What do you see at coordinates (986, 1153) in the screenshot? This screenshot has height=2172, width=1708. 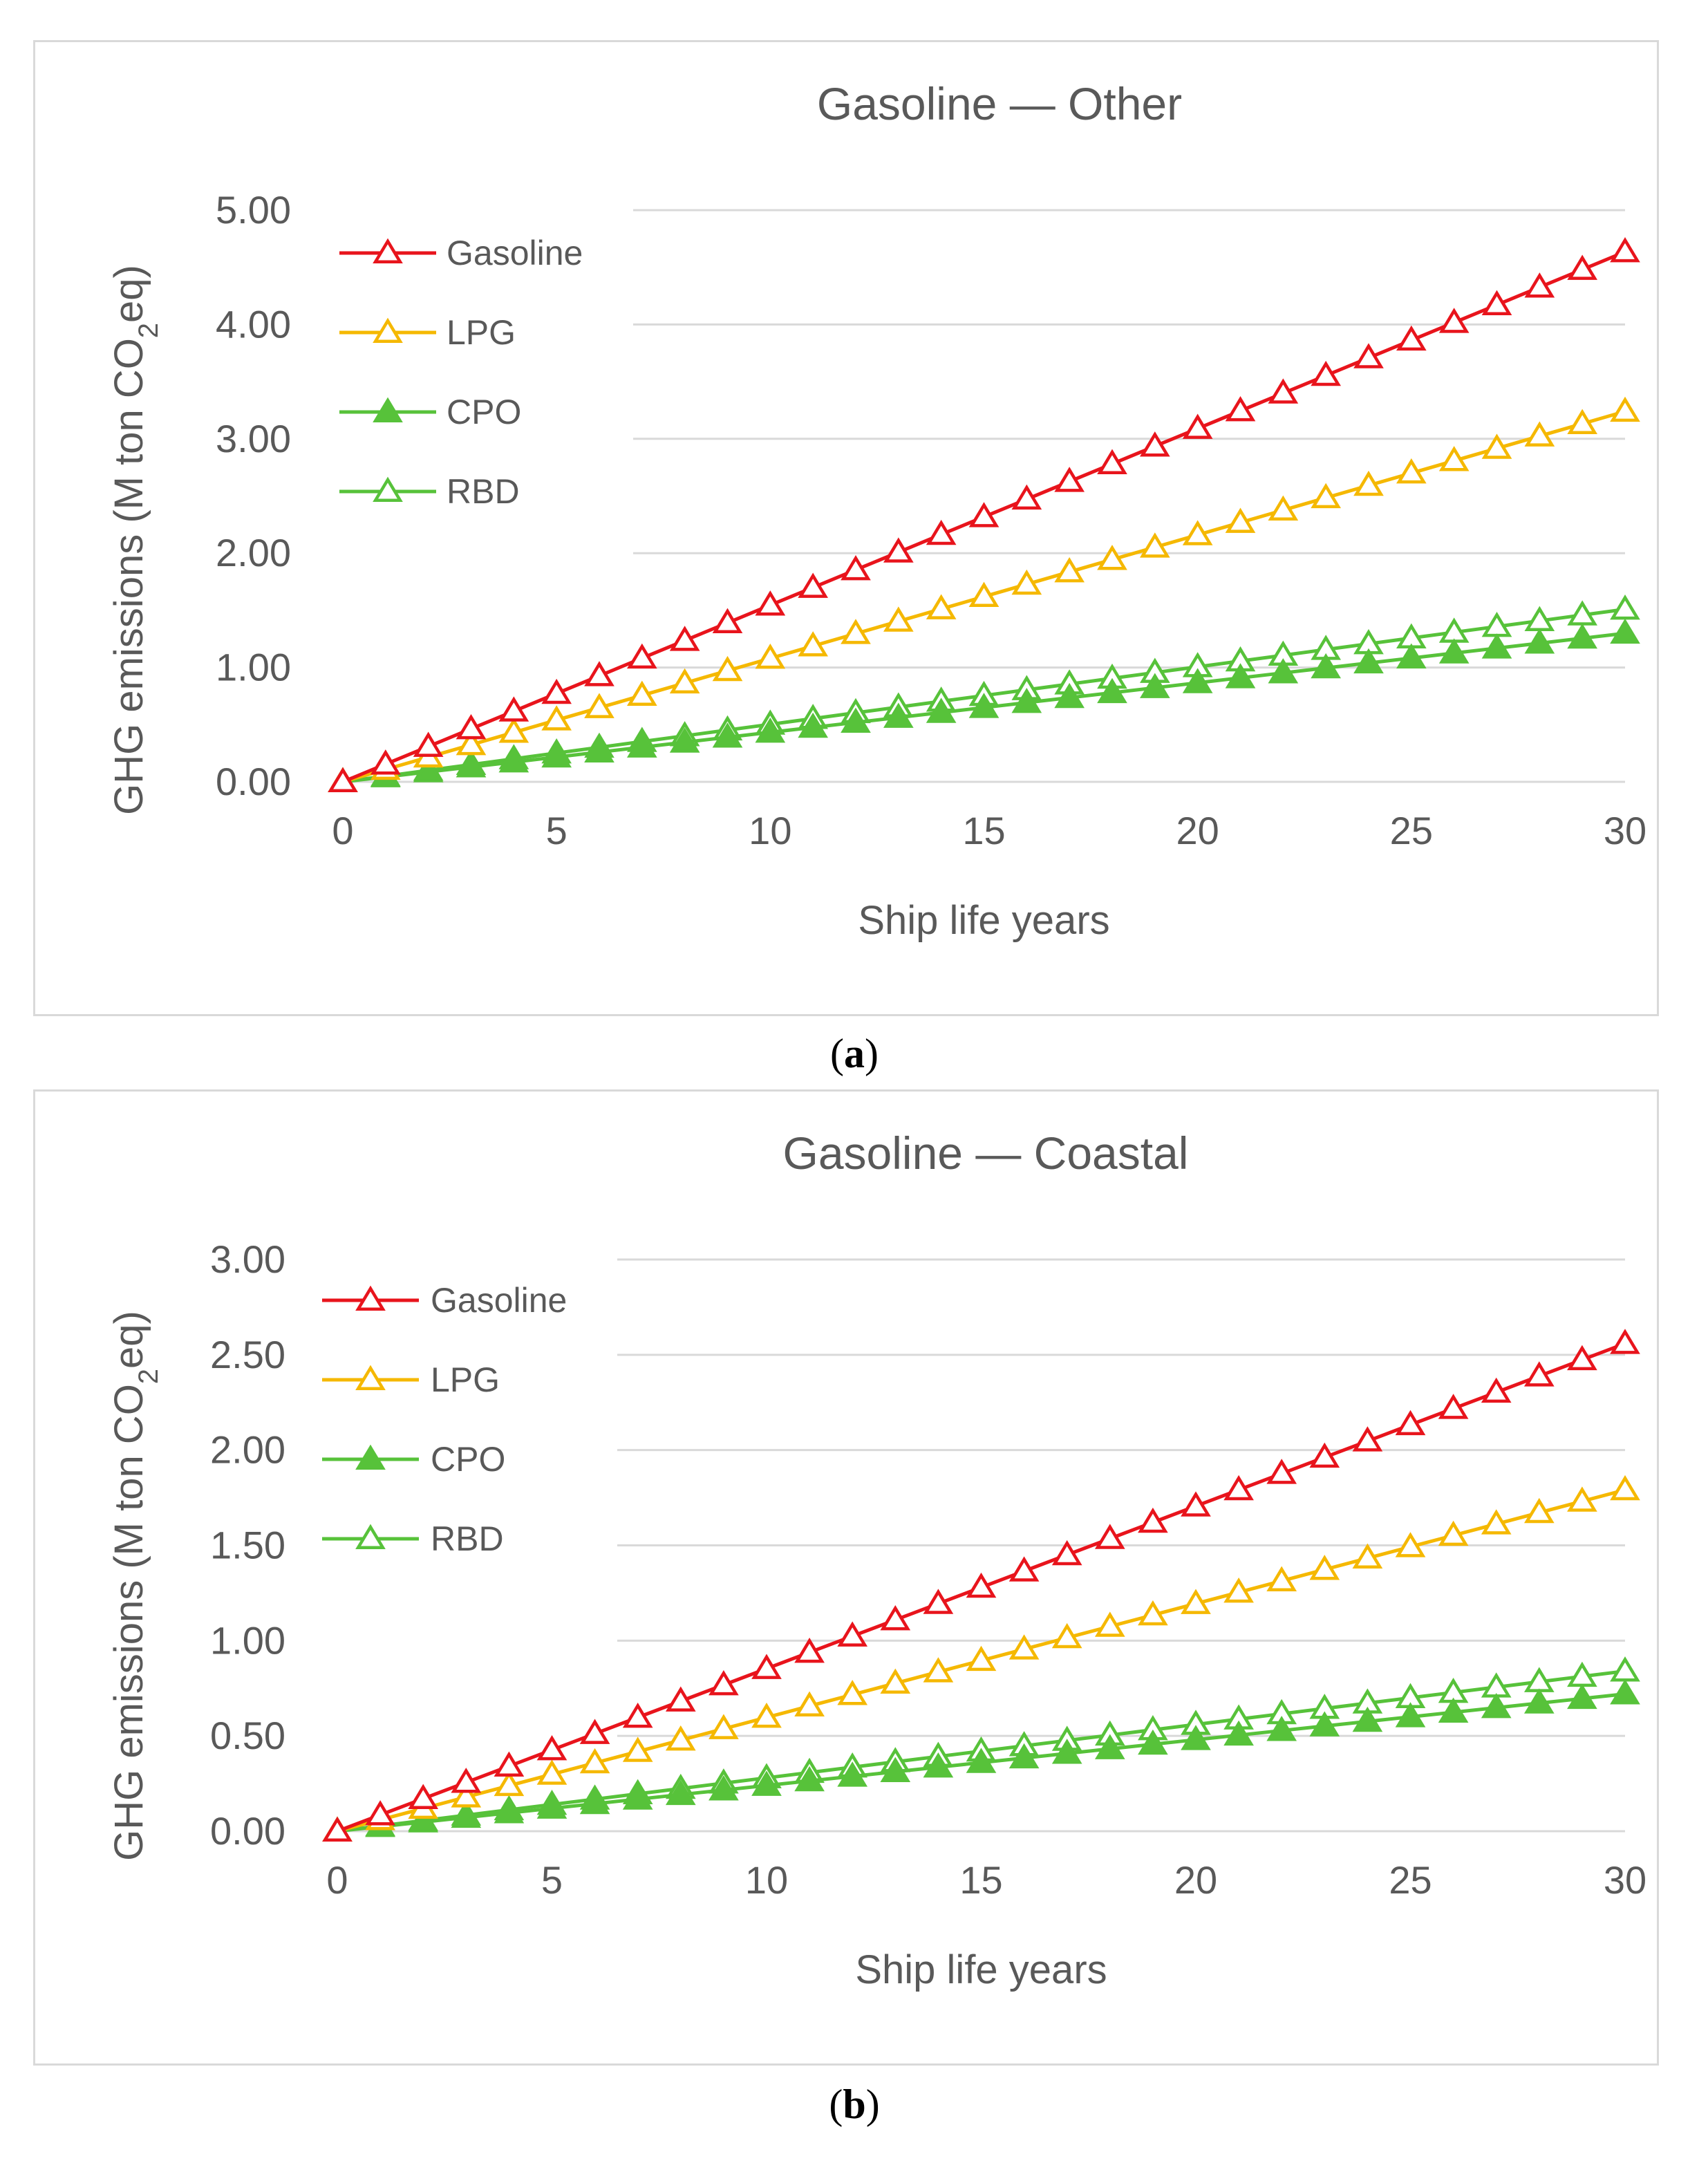 I see `chart-title: Gasoline — Coastal` at bounding box center [986, 1153].